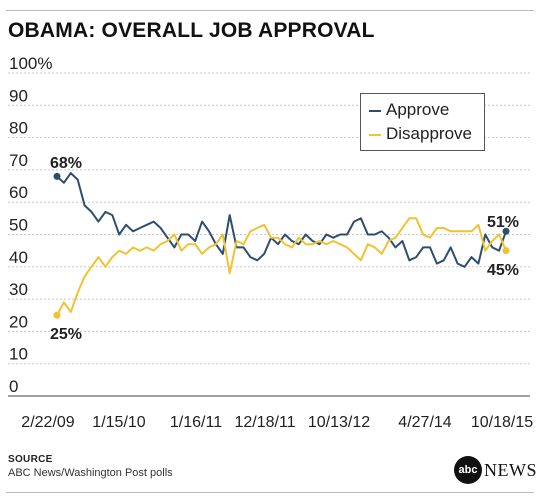 Image resolution: width=548 pixels, height=499 pixels. I want to click on end-point-disapprove, so click(506, 251).